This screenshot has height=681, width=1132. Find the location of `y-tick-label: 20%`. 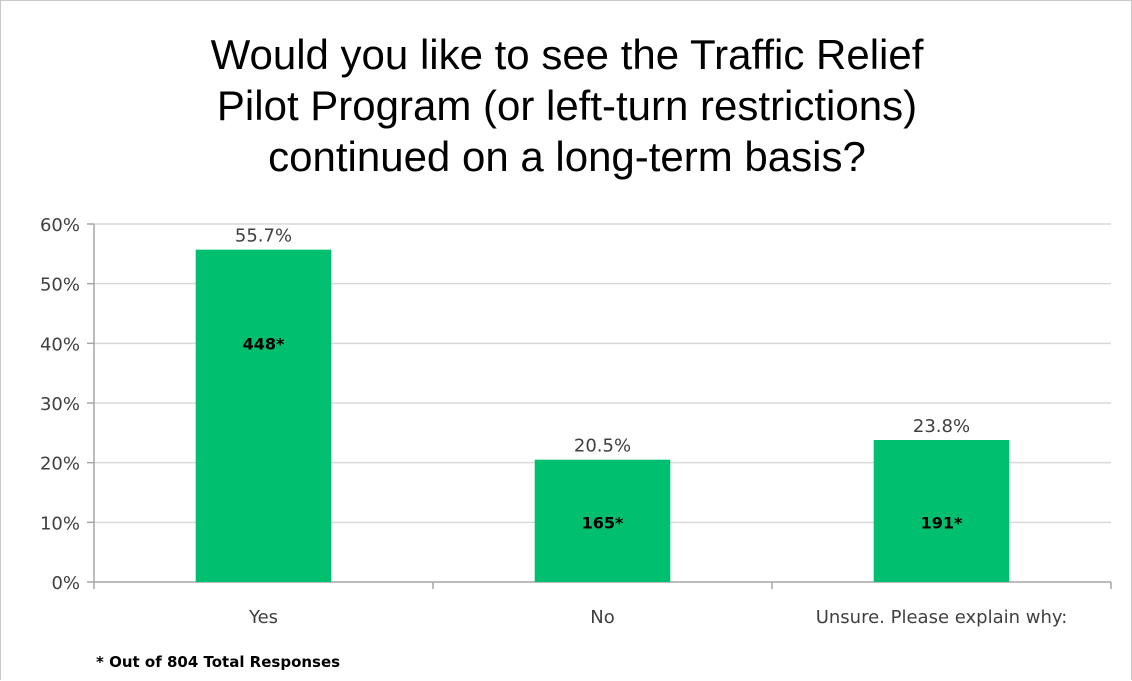

y-tick-label: 20% is located at coordinates (60, 464).